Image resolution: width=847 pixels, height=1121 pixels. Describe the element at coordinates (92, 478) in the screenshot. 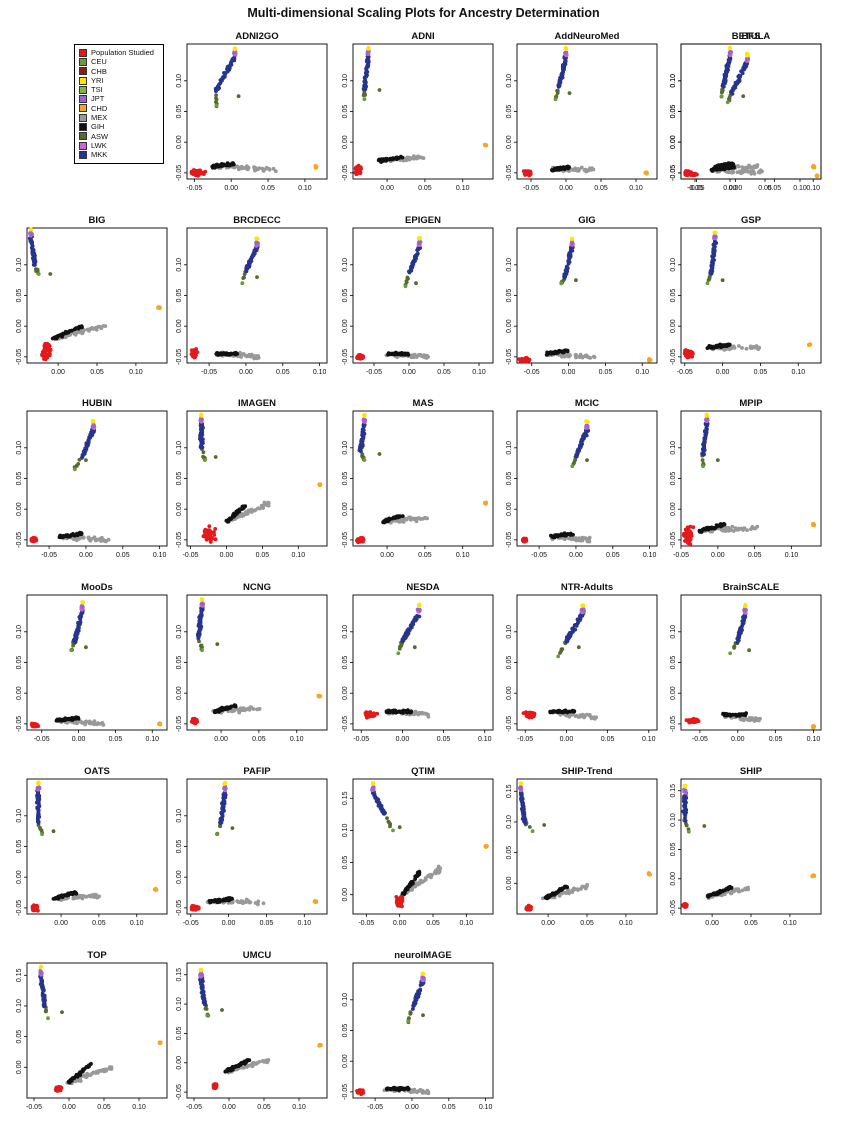

I see `scatter-panel: HUBIN-0.05 0.00 0.05 0.10-0.050.000.050.10` at that location.